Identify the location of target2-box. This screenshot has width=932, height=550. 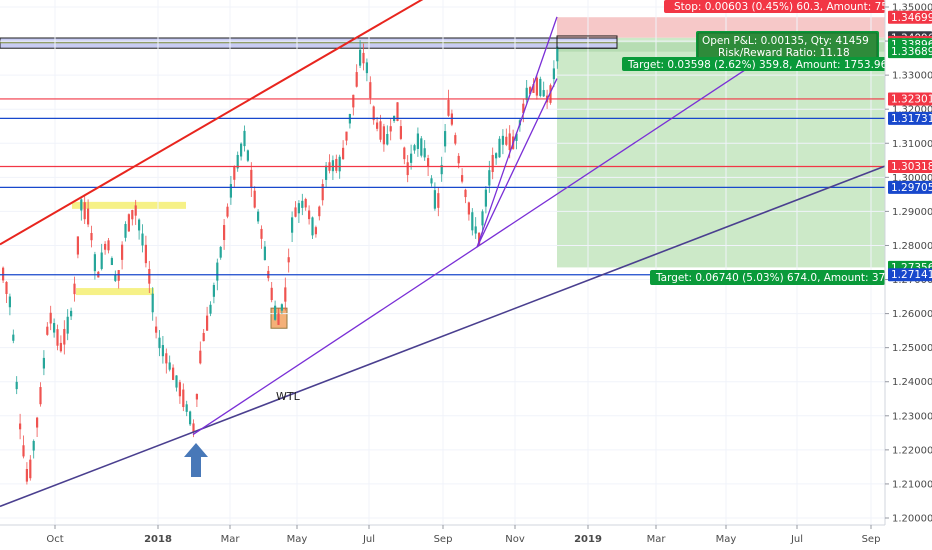
(767, 277).